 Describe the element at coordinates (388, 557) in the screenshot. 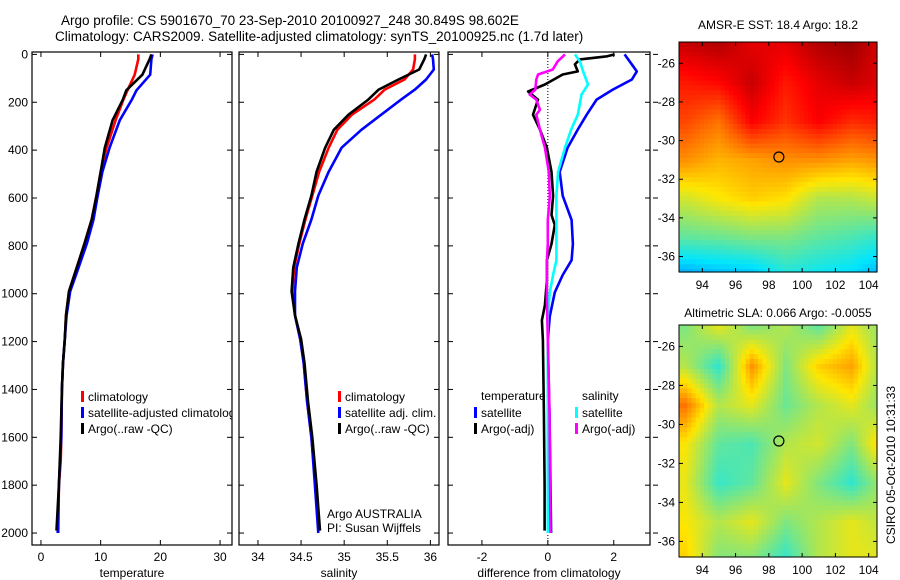

I see `x-tick-label: 35.5` at that location.